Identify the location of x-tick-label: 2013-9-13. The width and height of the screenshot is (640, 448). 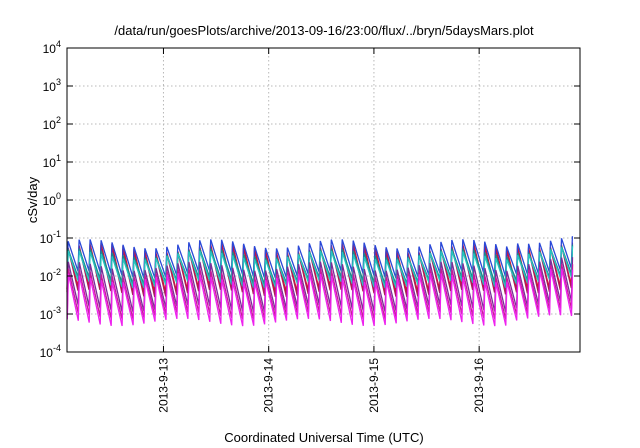
(163, 385).